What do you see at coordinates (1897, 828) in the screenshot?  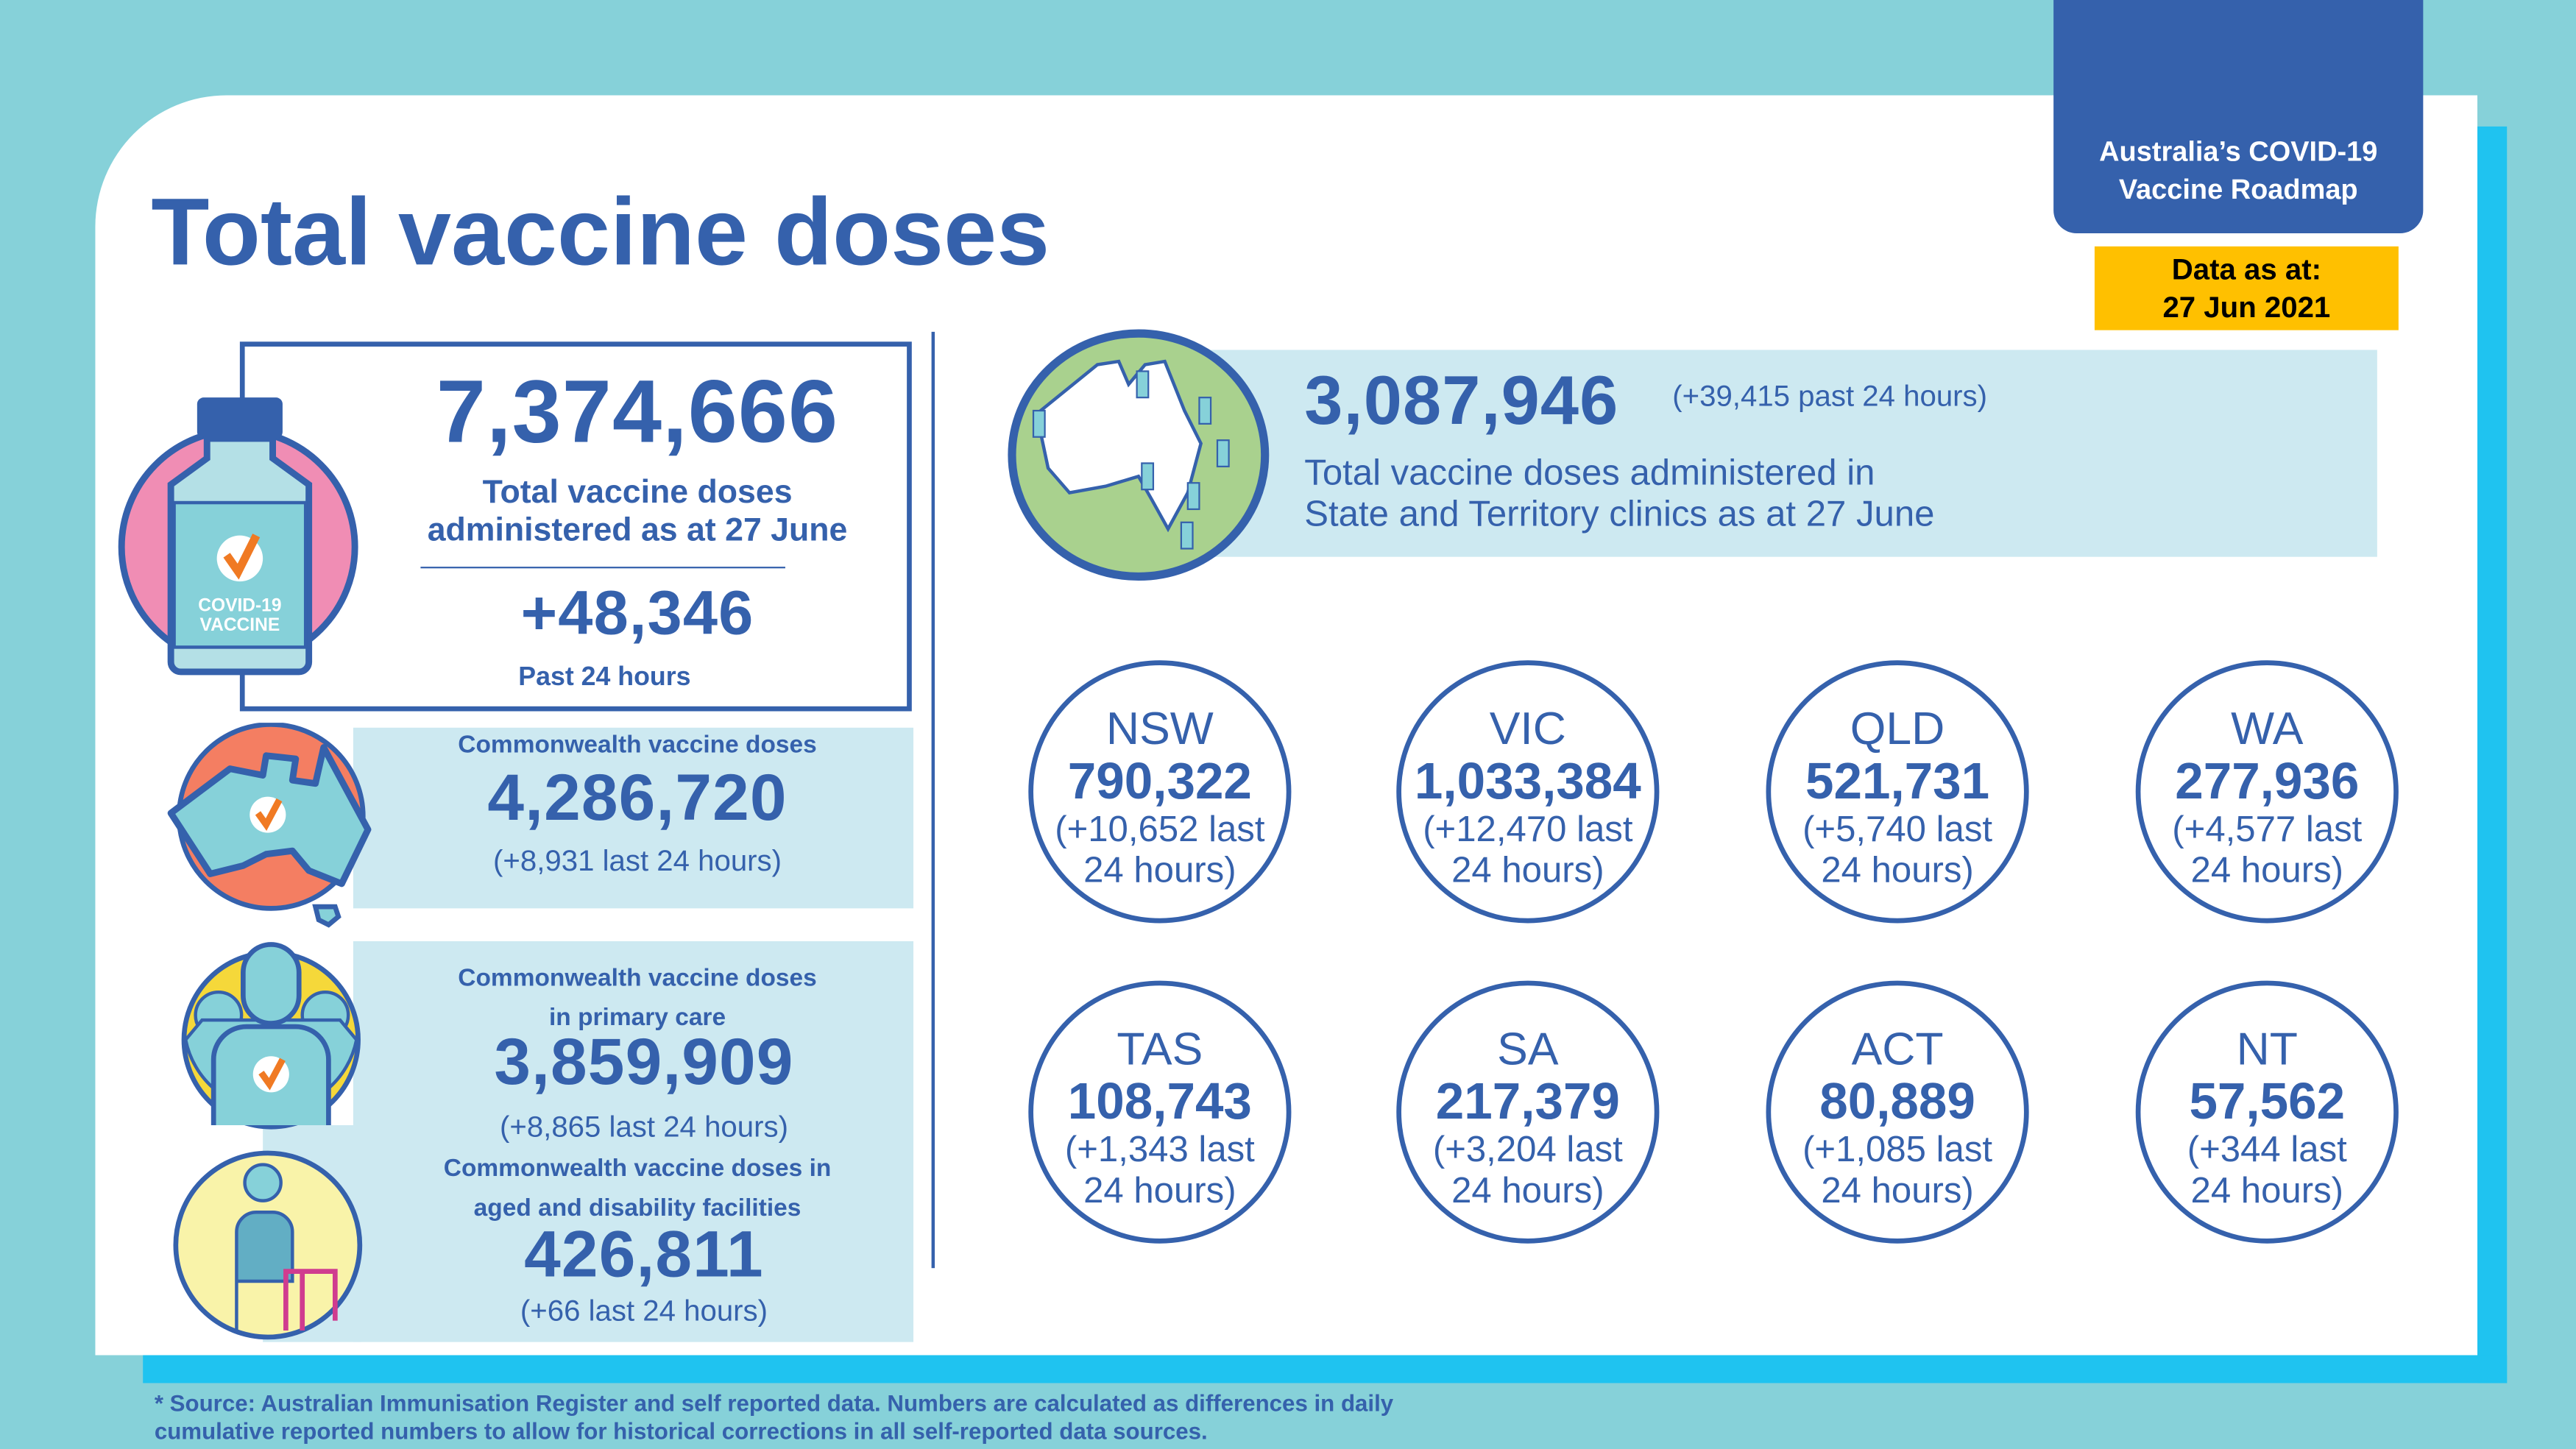 I see `state-change-line1: (+5,740 last` at bounding box center [1897, 828].